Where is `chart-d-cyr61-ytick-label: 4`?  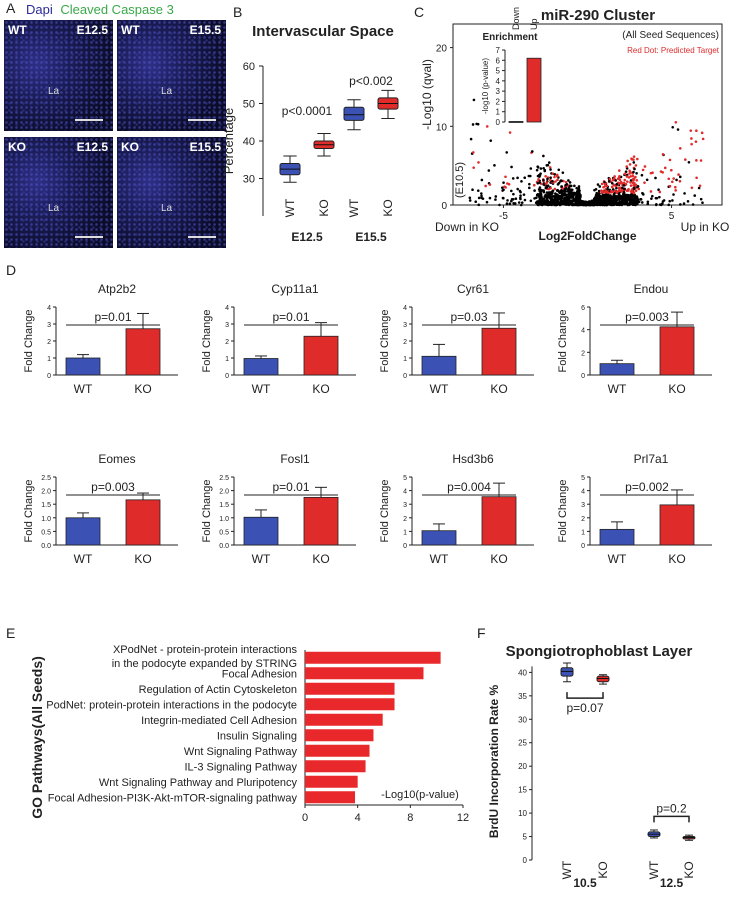
chart-d-cyr61-ytick-label: 4 is located at coordinates (405, 308).